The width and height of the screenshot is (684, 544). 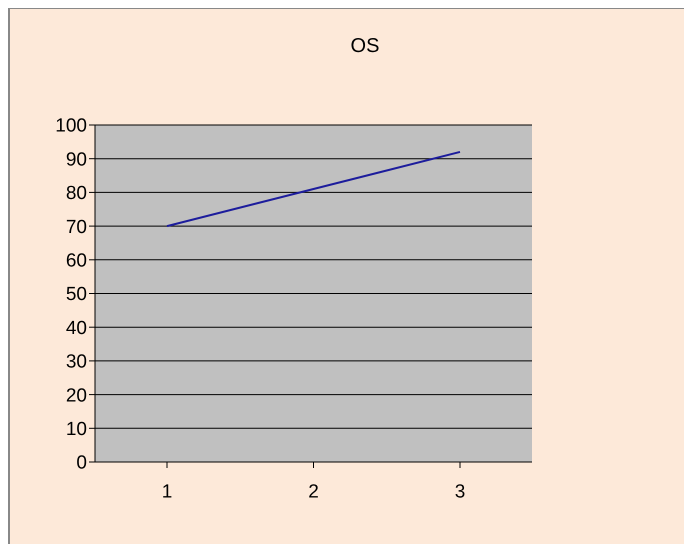 What do you see at coordinates (81, 463) in the screenshot?
I see `y-tick-label: 0` at bounding box center [81, 463].